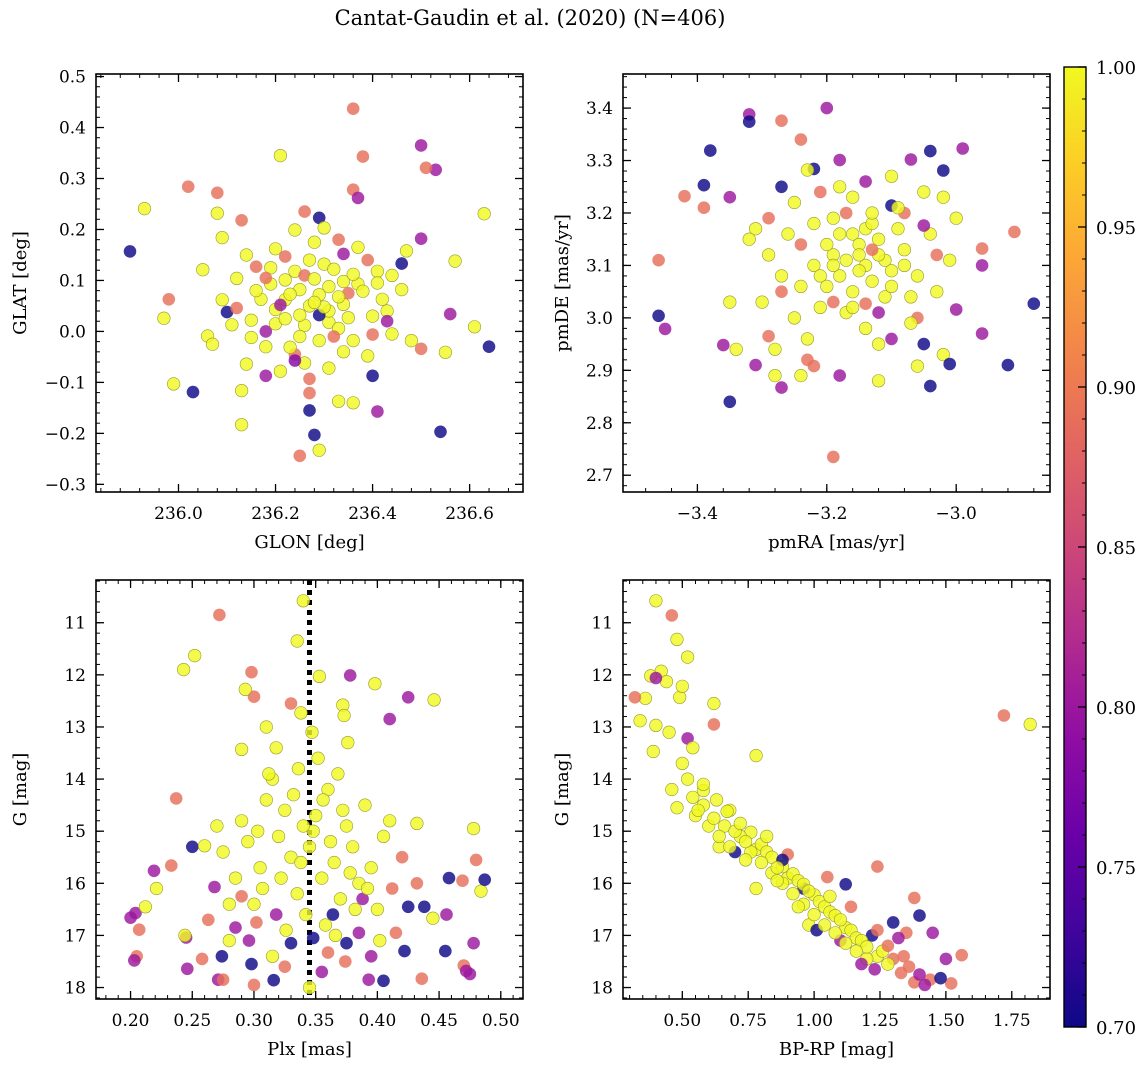  I want to click on y-tick-label: 2.9, so click(599, 371).